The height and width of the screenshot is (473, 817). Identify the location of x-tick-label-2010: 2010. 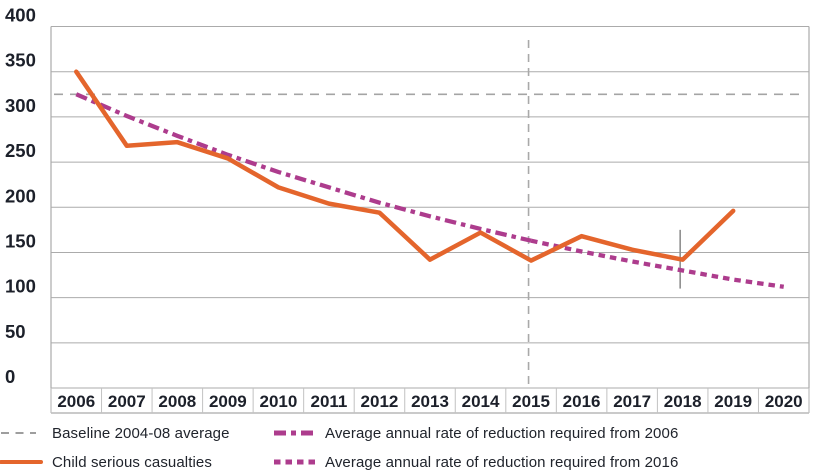
(278, 401).